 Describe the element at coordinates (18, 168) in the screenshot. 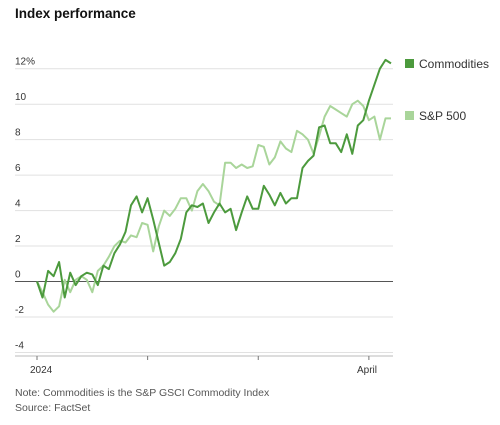

I see `y-tick-label: 6` at that location.